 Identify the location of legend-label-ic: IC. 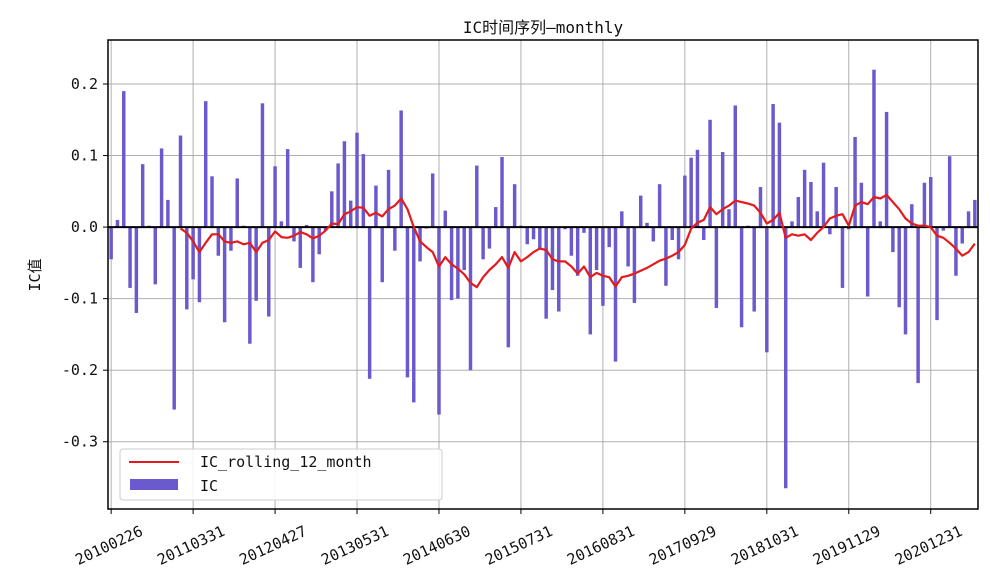
(209, 486).